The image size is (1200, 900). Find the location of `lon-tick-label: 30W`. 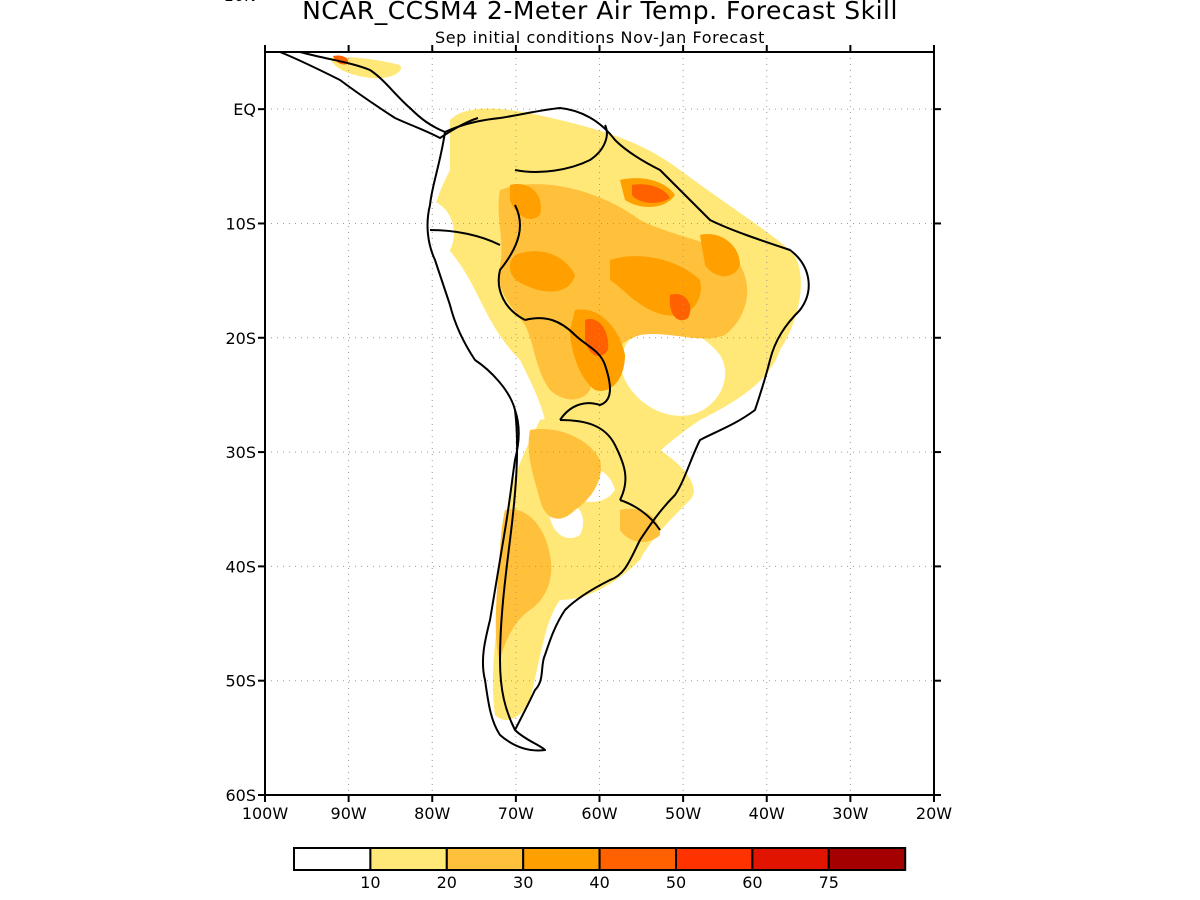

lon-tick-label: 30W is located at coordinates (850, 813).